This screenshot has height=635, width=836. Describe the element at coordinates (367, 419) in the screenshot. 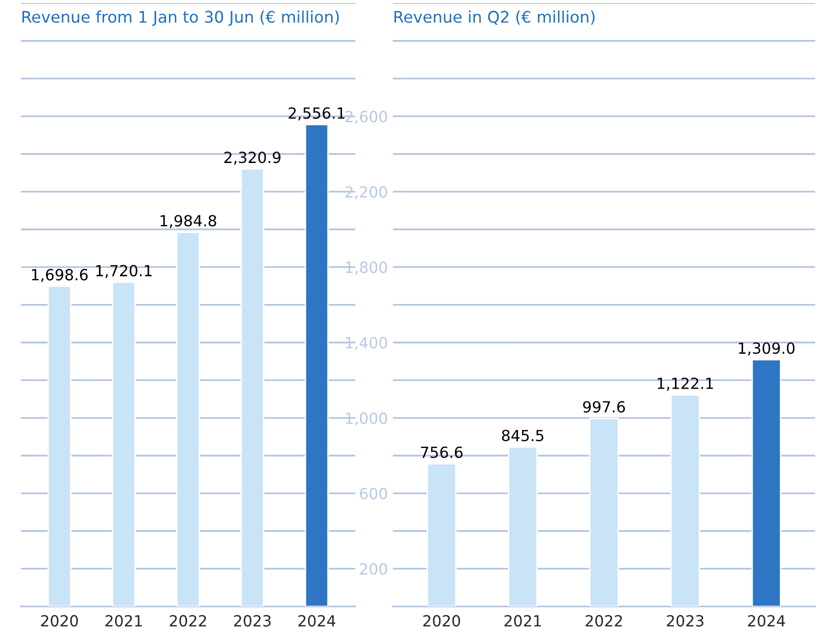

I see `y-tick-label: 1,000` at that location.